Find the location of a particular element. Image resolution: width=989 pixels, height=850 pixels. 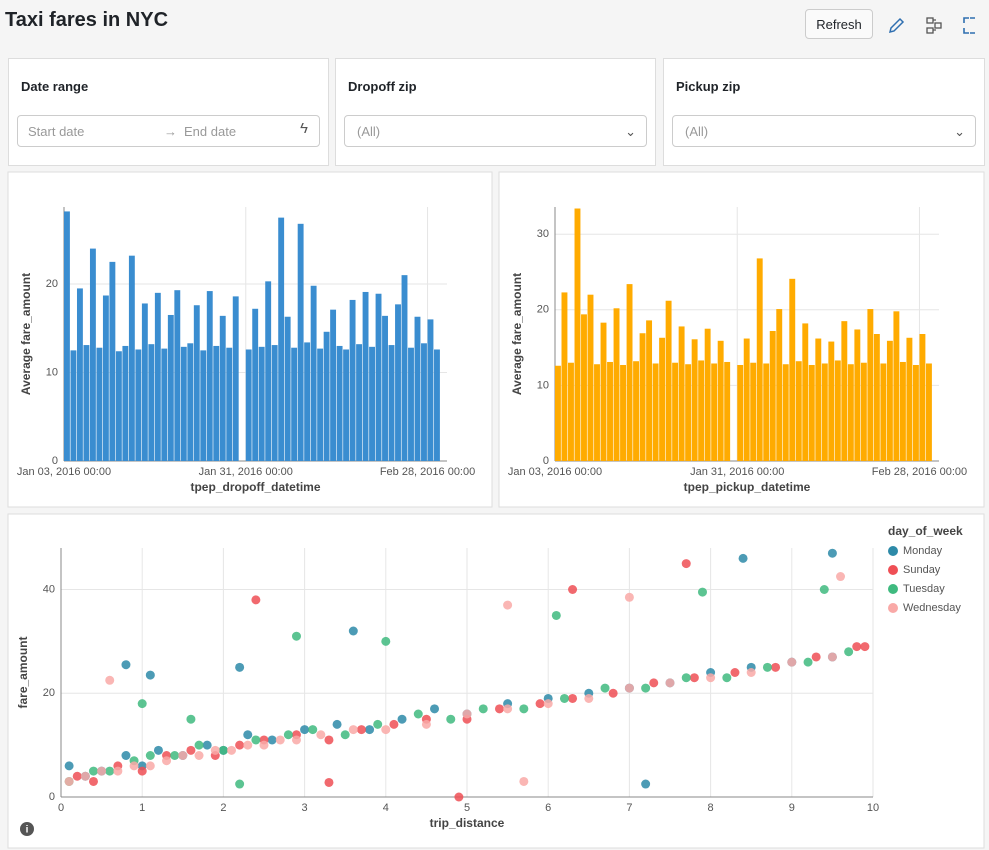

filter-label: Date range is located at coordinates (55, 86).